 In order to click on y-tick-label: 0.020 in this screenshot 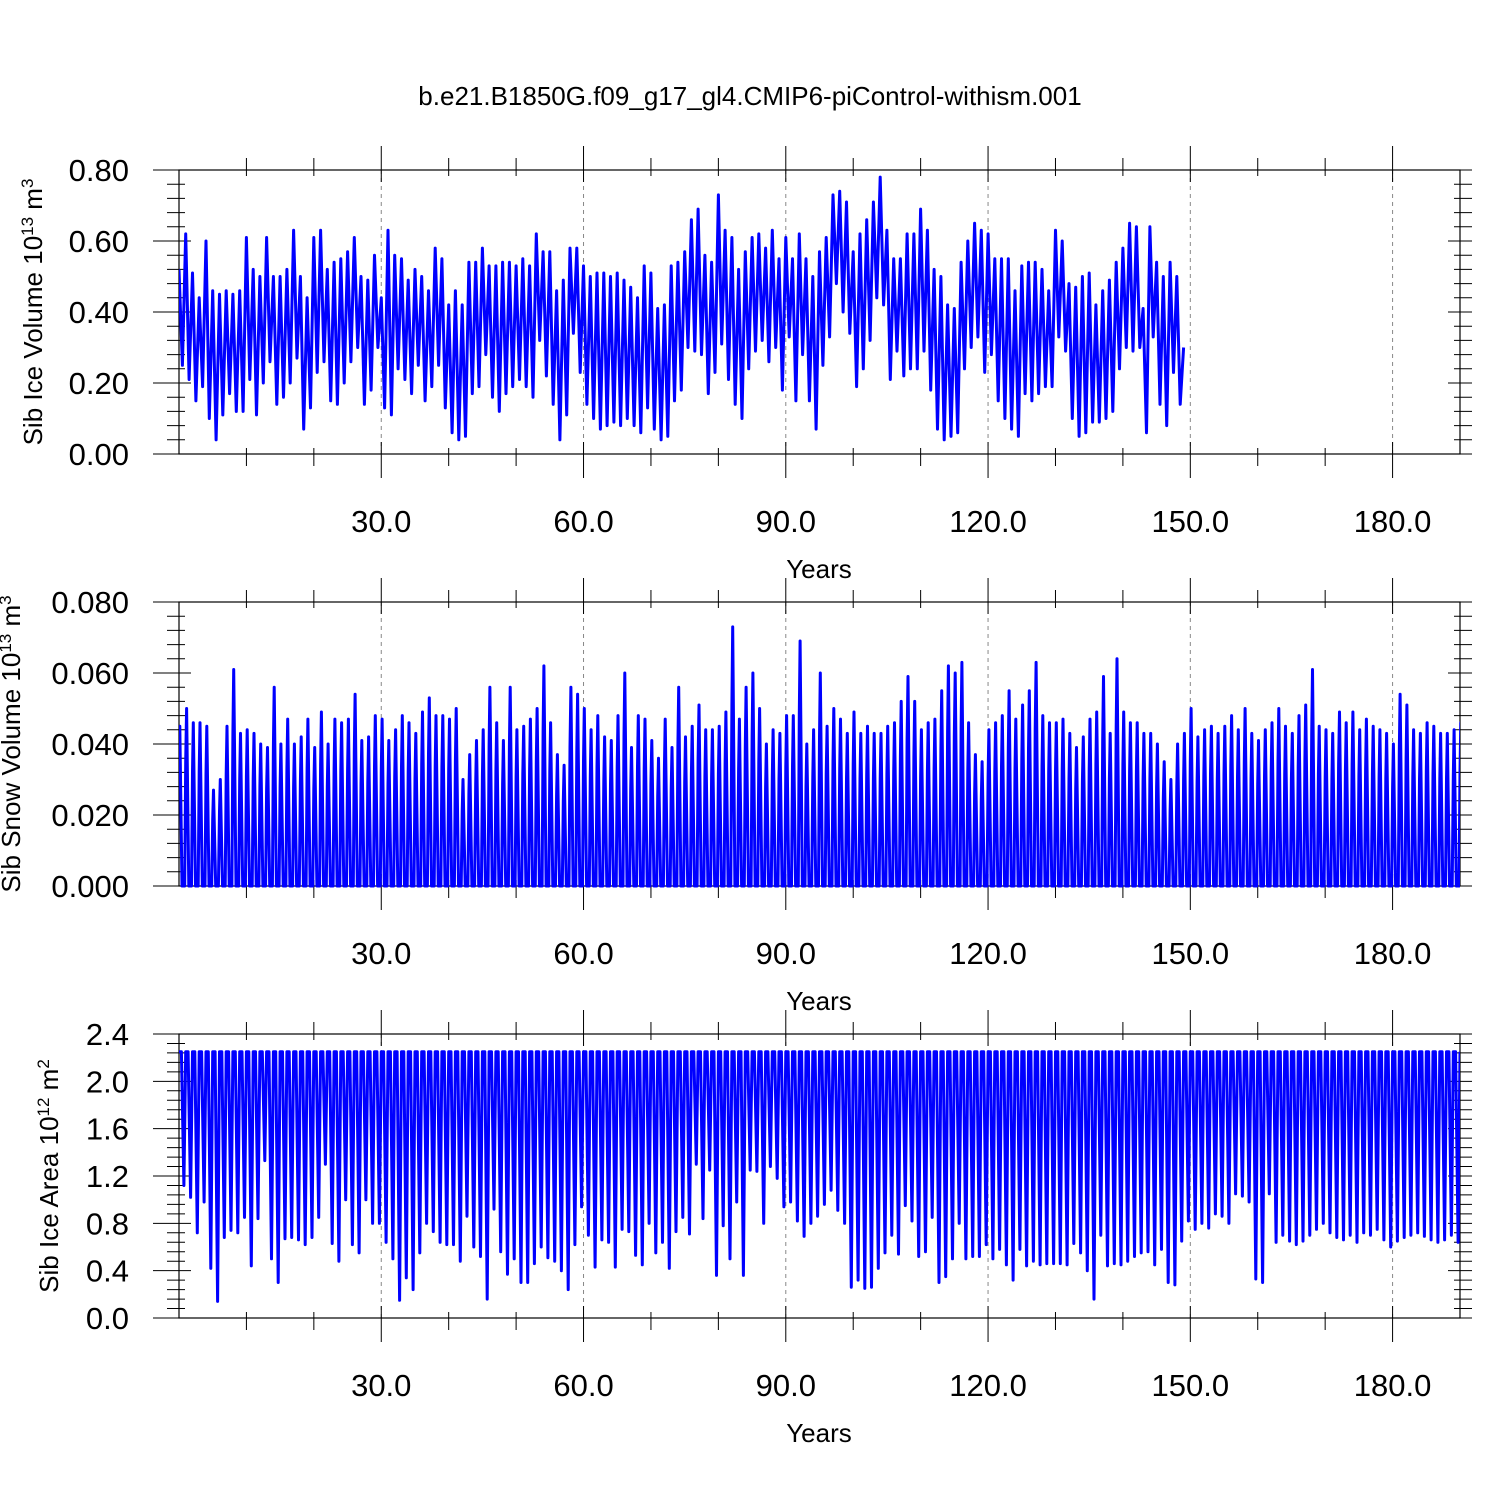, I will do `click(90, 815)`.